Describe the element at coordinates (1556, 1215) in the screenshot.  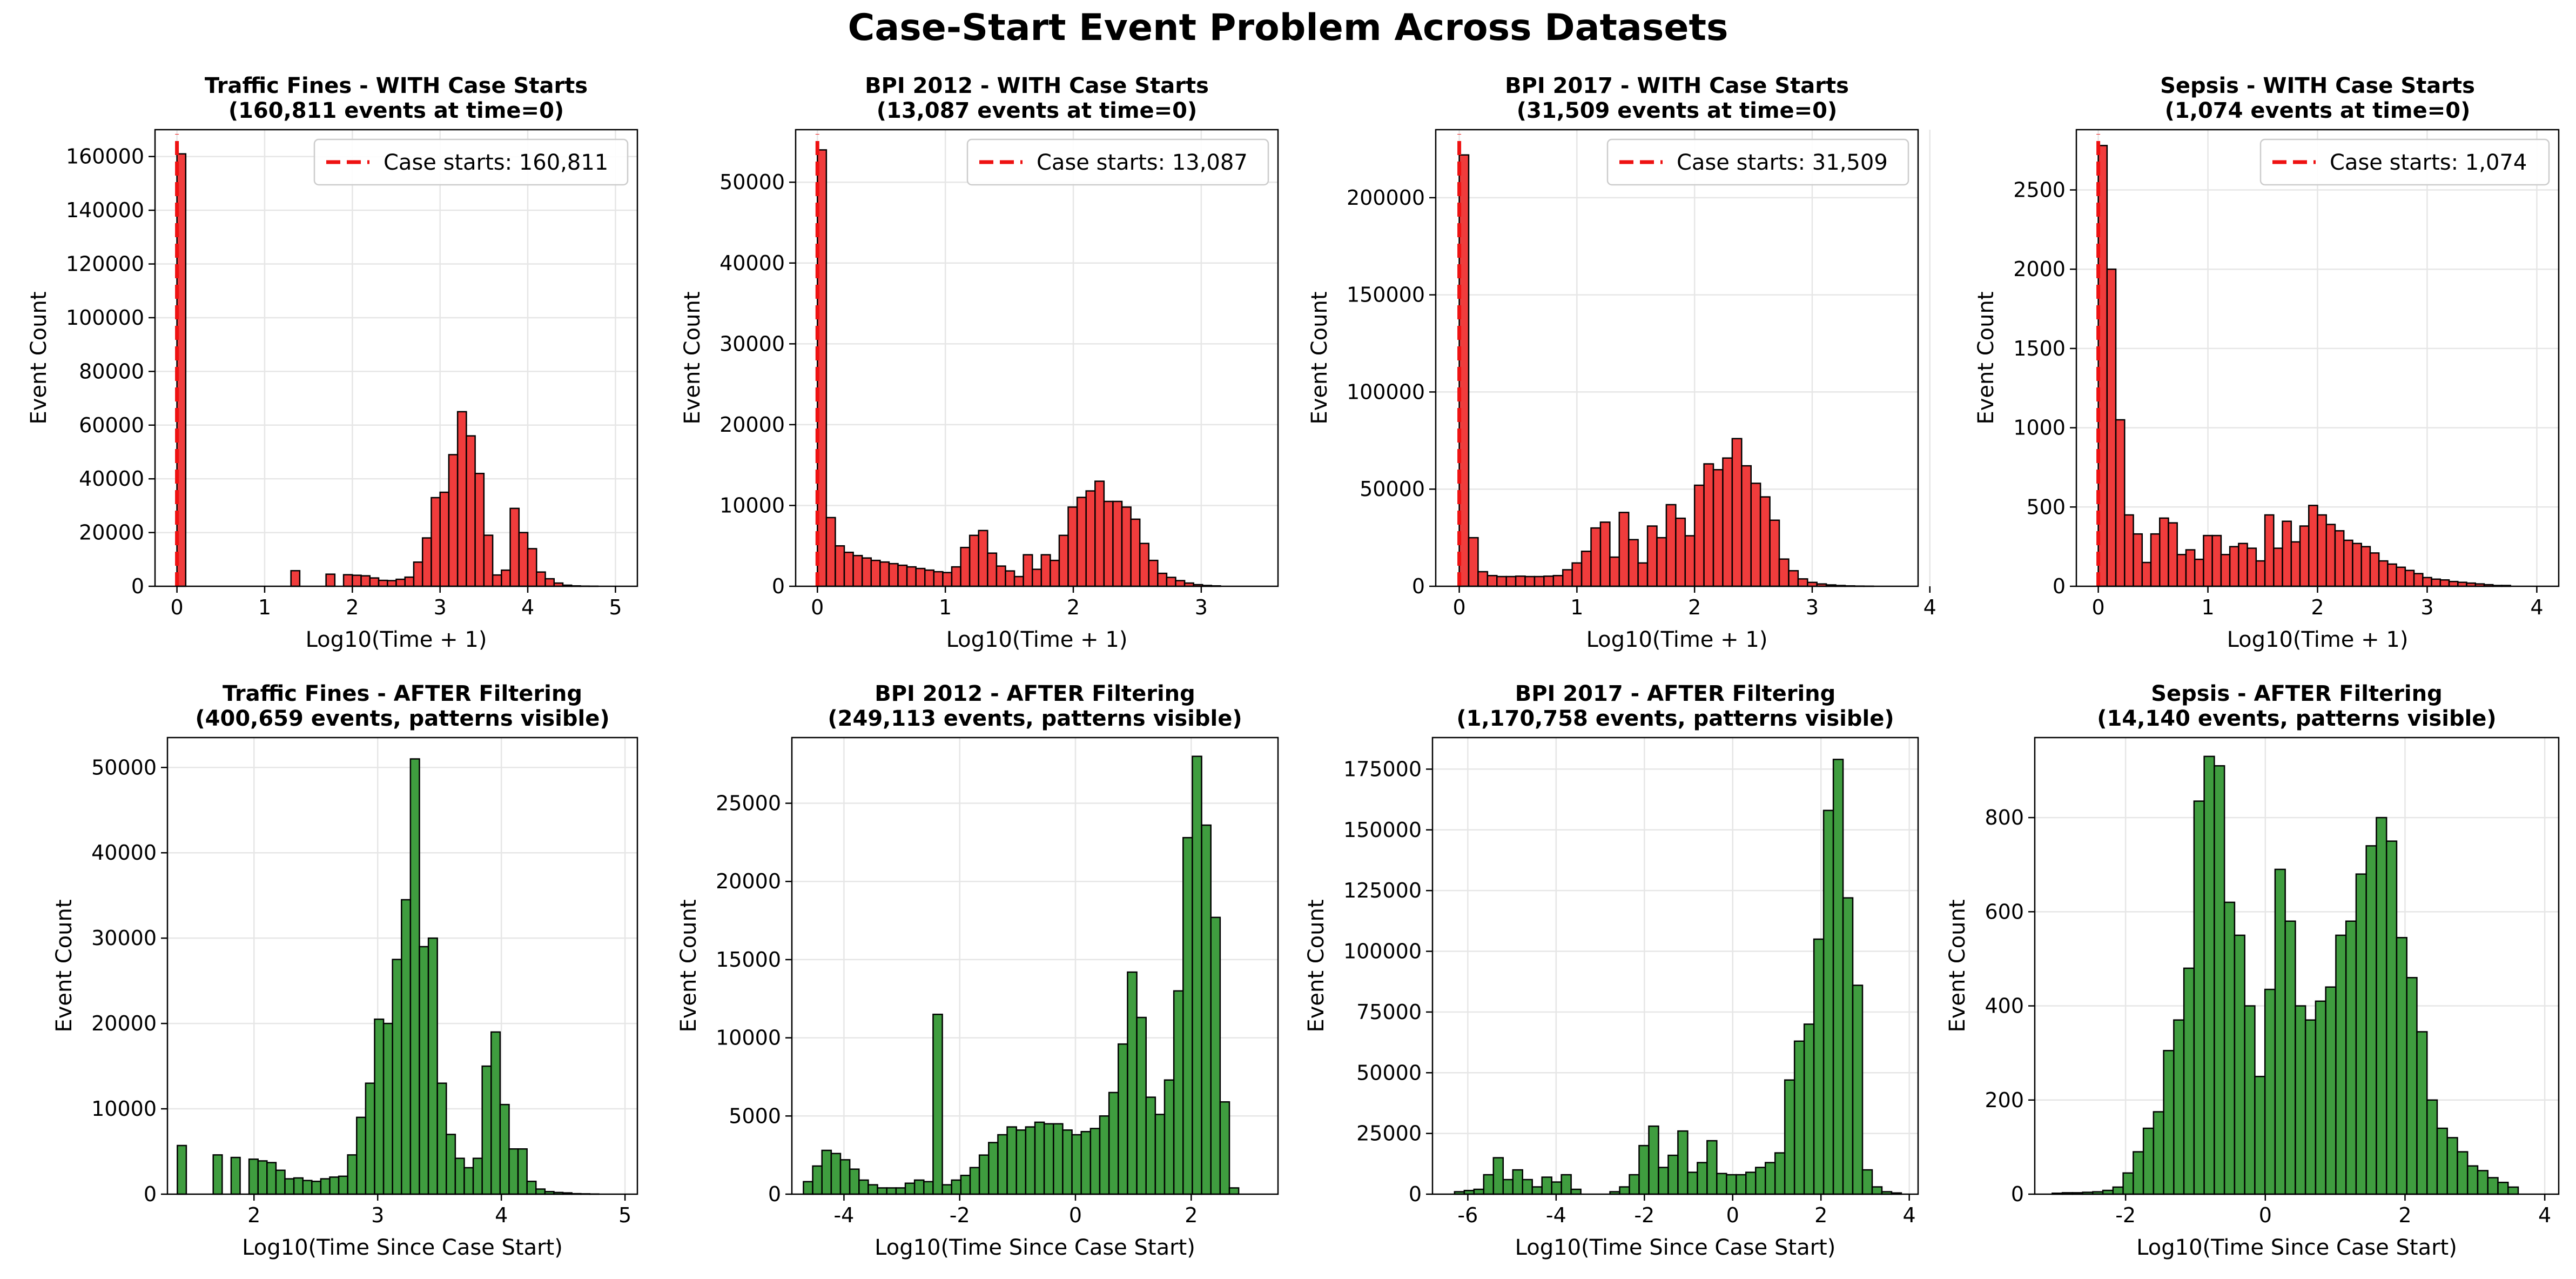
I see `x-tick-label: -4` at that location.